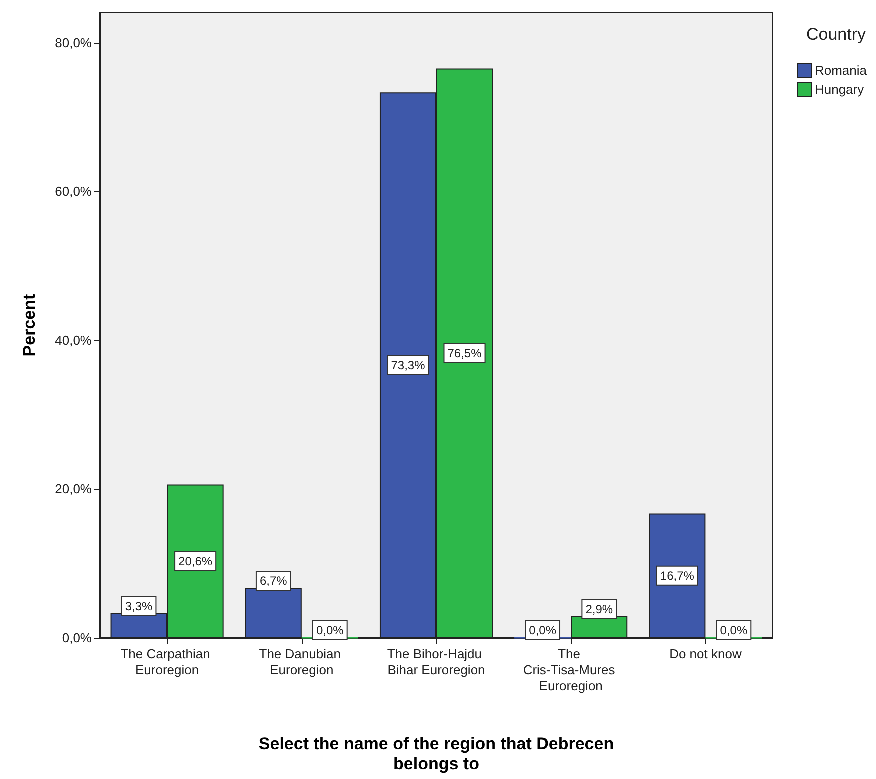 The image size is (876, 779). Describe the element at coordinates (436, 754) in the screenshot. I see `x-axis-title: Select the name of the region that Debrecen belongs to` at that location.